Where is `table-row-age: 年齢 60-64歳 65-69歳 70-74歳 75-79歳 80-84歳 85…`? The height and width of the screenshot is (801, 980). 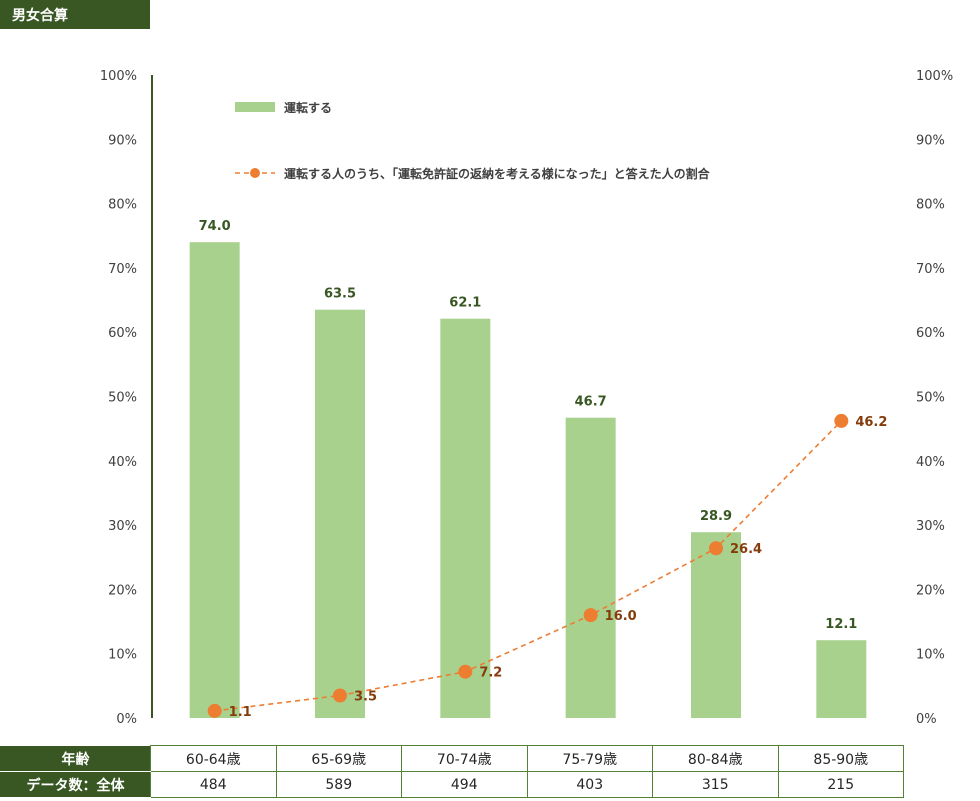
table-row-age: 年齢 60-64歳 65-69歳 70-74歳 75-79歳 80-84歳 85… is located at coordinates (452, 758).